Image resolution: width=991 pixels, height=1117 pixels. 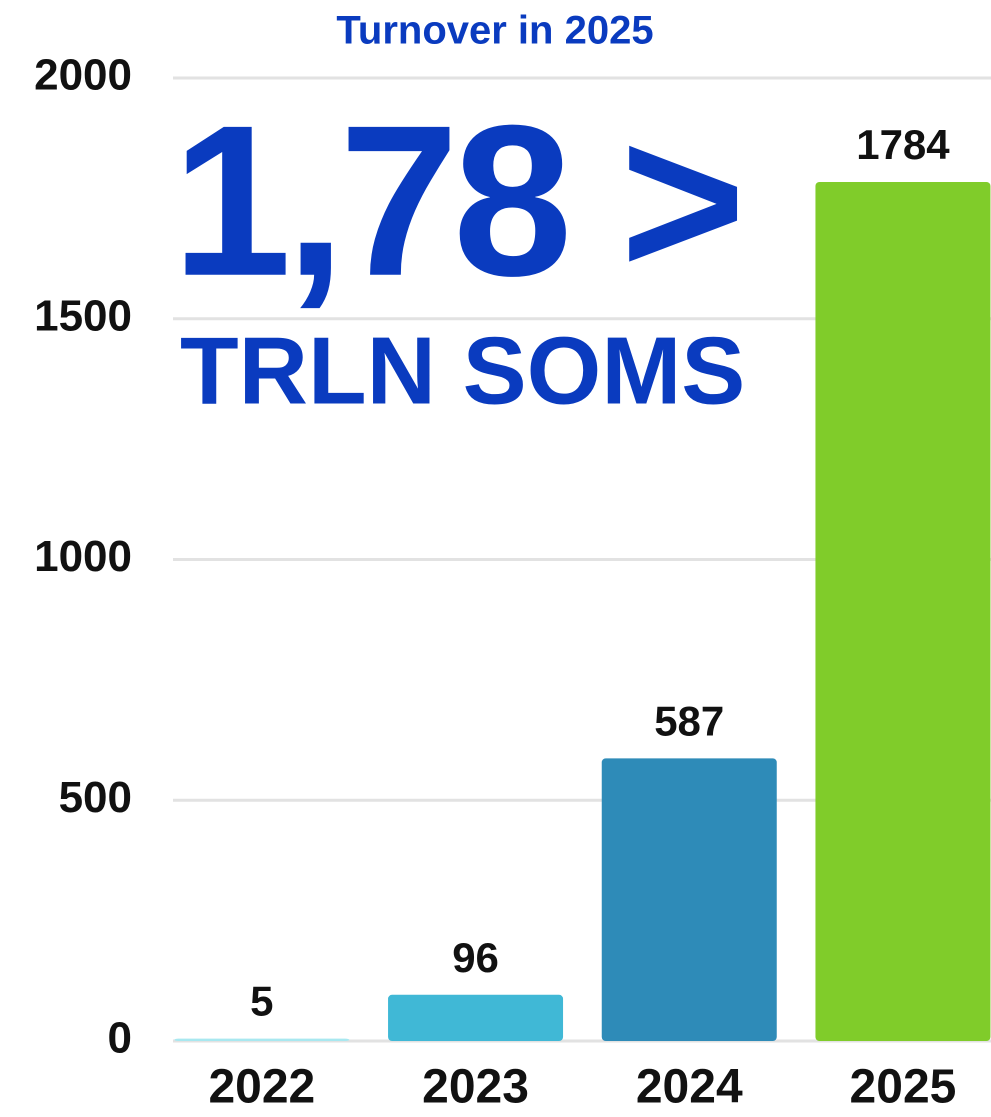 What do you see at coordinates (83, 75) in the screenshot?
I see `y-tick-label: 2000` at bounding box center [83, 75].